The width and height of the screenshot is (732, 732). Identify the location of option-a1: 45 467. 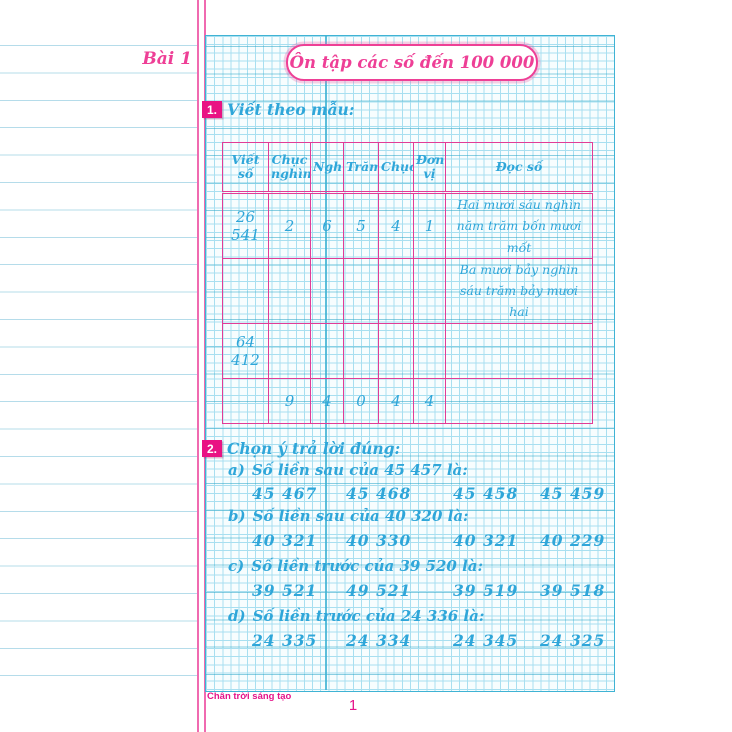
(285, 493).